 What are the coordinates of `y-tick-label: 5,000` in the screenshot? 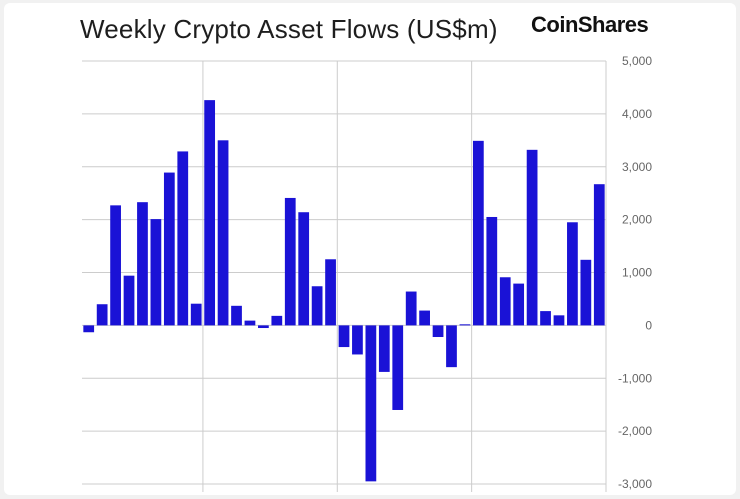 It's located at (637, 61).